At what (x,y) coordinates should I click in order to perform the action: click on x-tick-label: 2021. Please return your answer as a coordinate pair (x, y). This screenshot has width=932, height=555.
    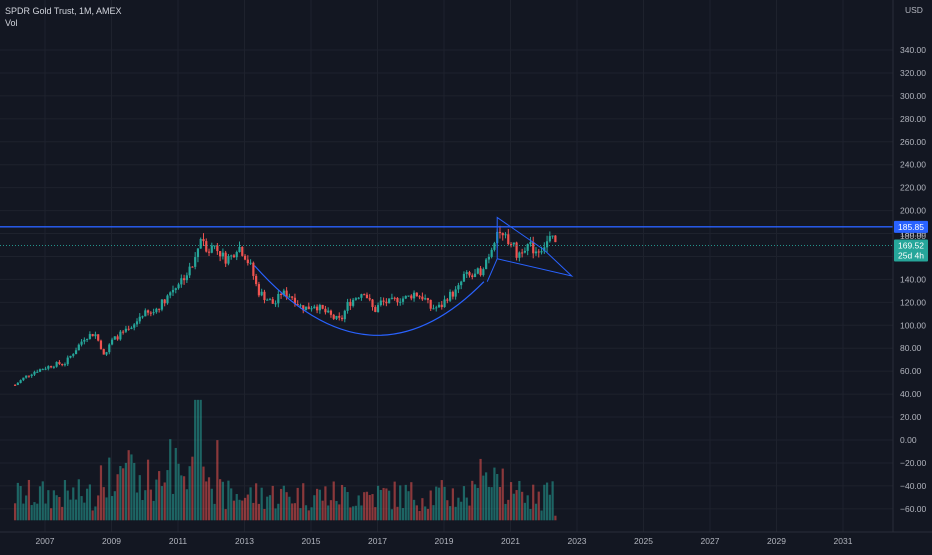
    Looking at the image, I should click on (510, 541).